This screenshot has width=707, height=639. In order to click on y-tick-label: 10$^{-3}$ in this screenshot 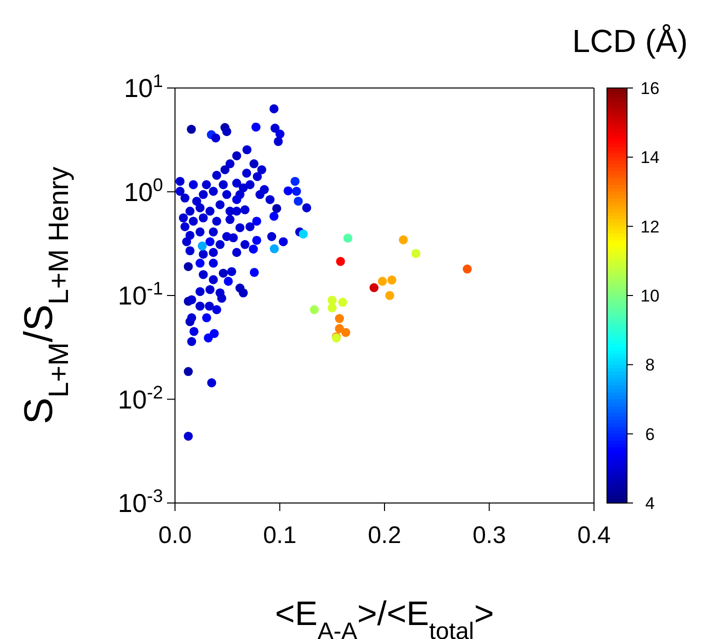, I will do `click(140, 502)`.